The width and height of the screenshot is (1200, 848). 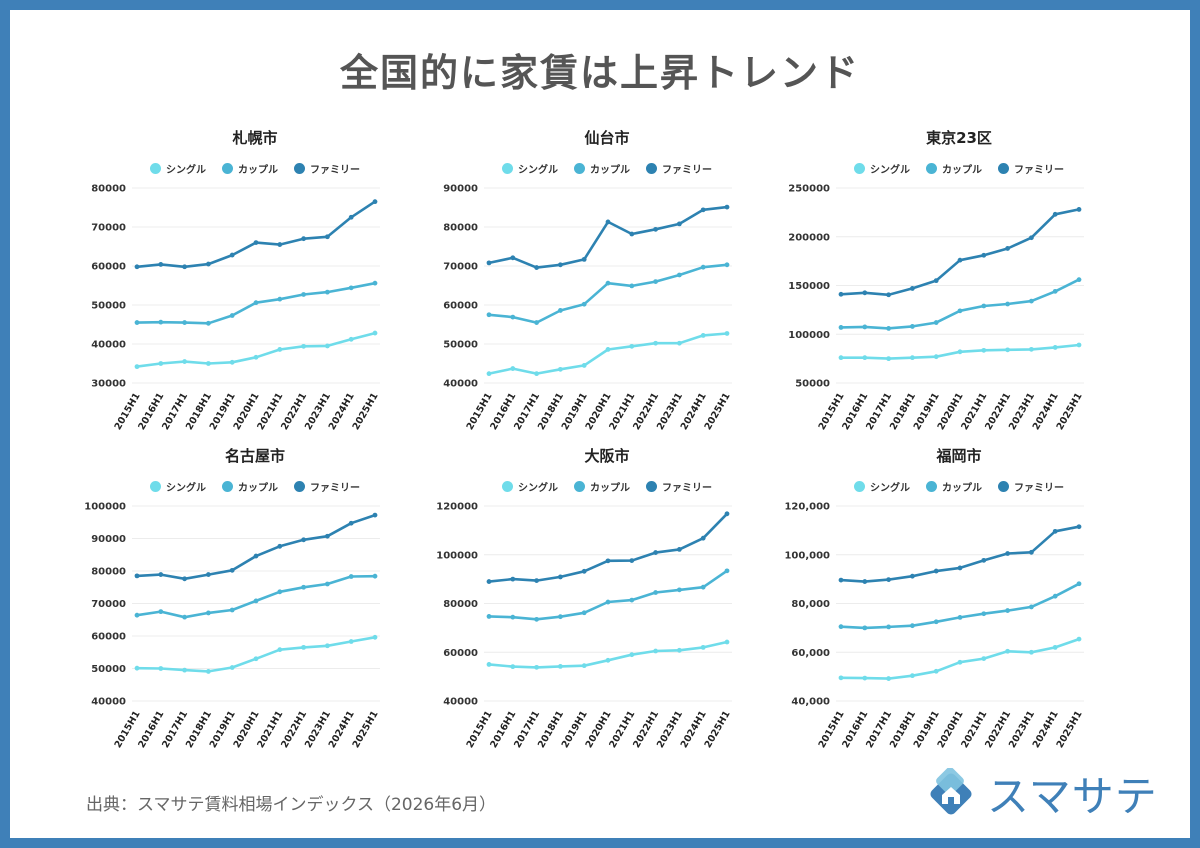 I want to click on y-tick-label: 150000, so click(x=809, y=286).